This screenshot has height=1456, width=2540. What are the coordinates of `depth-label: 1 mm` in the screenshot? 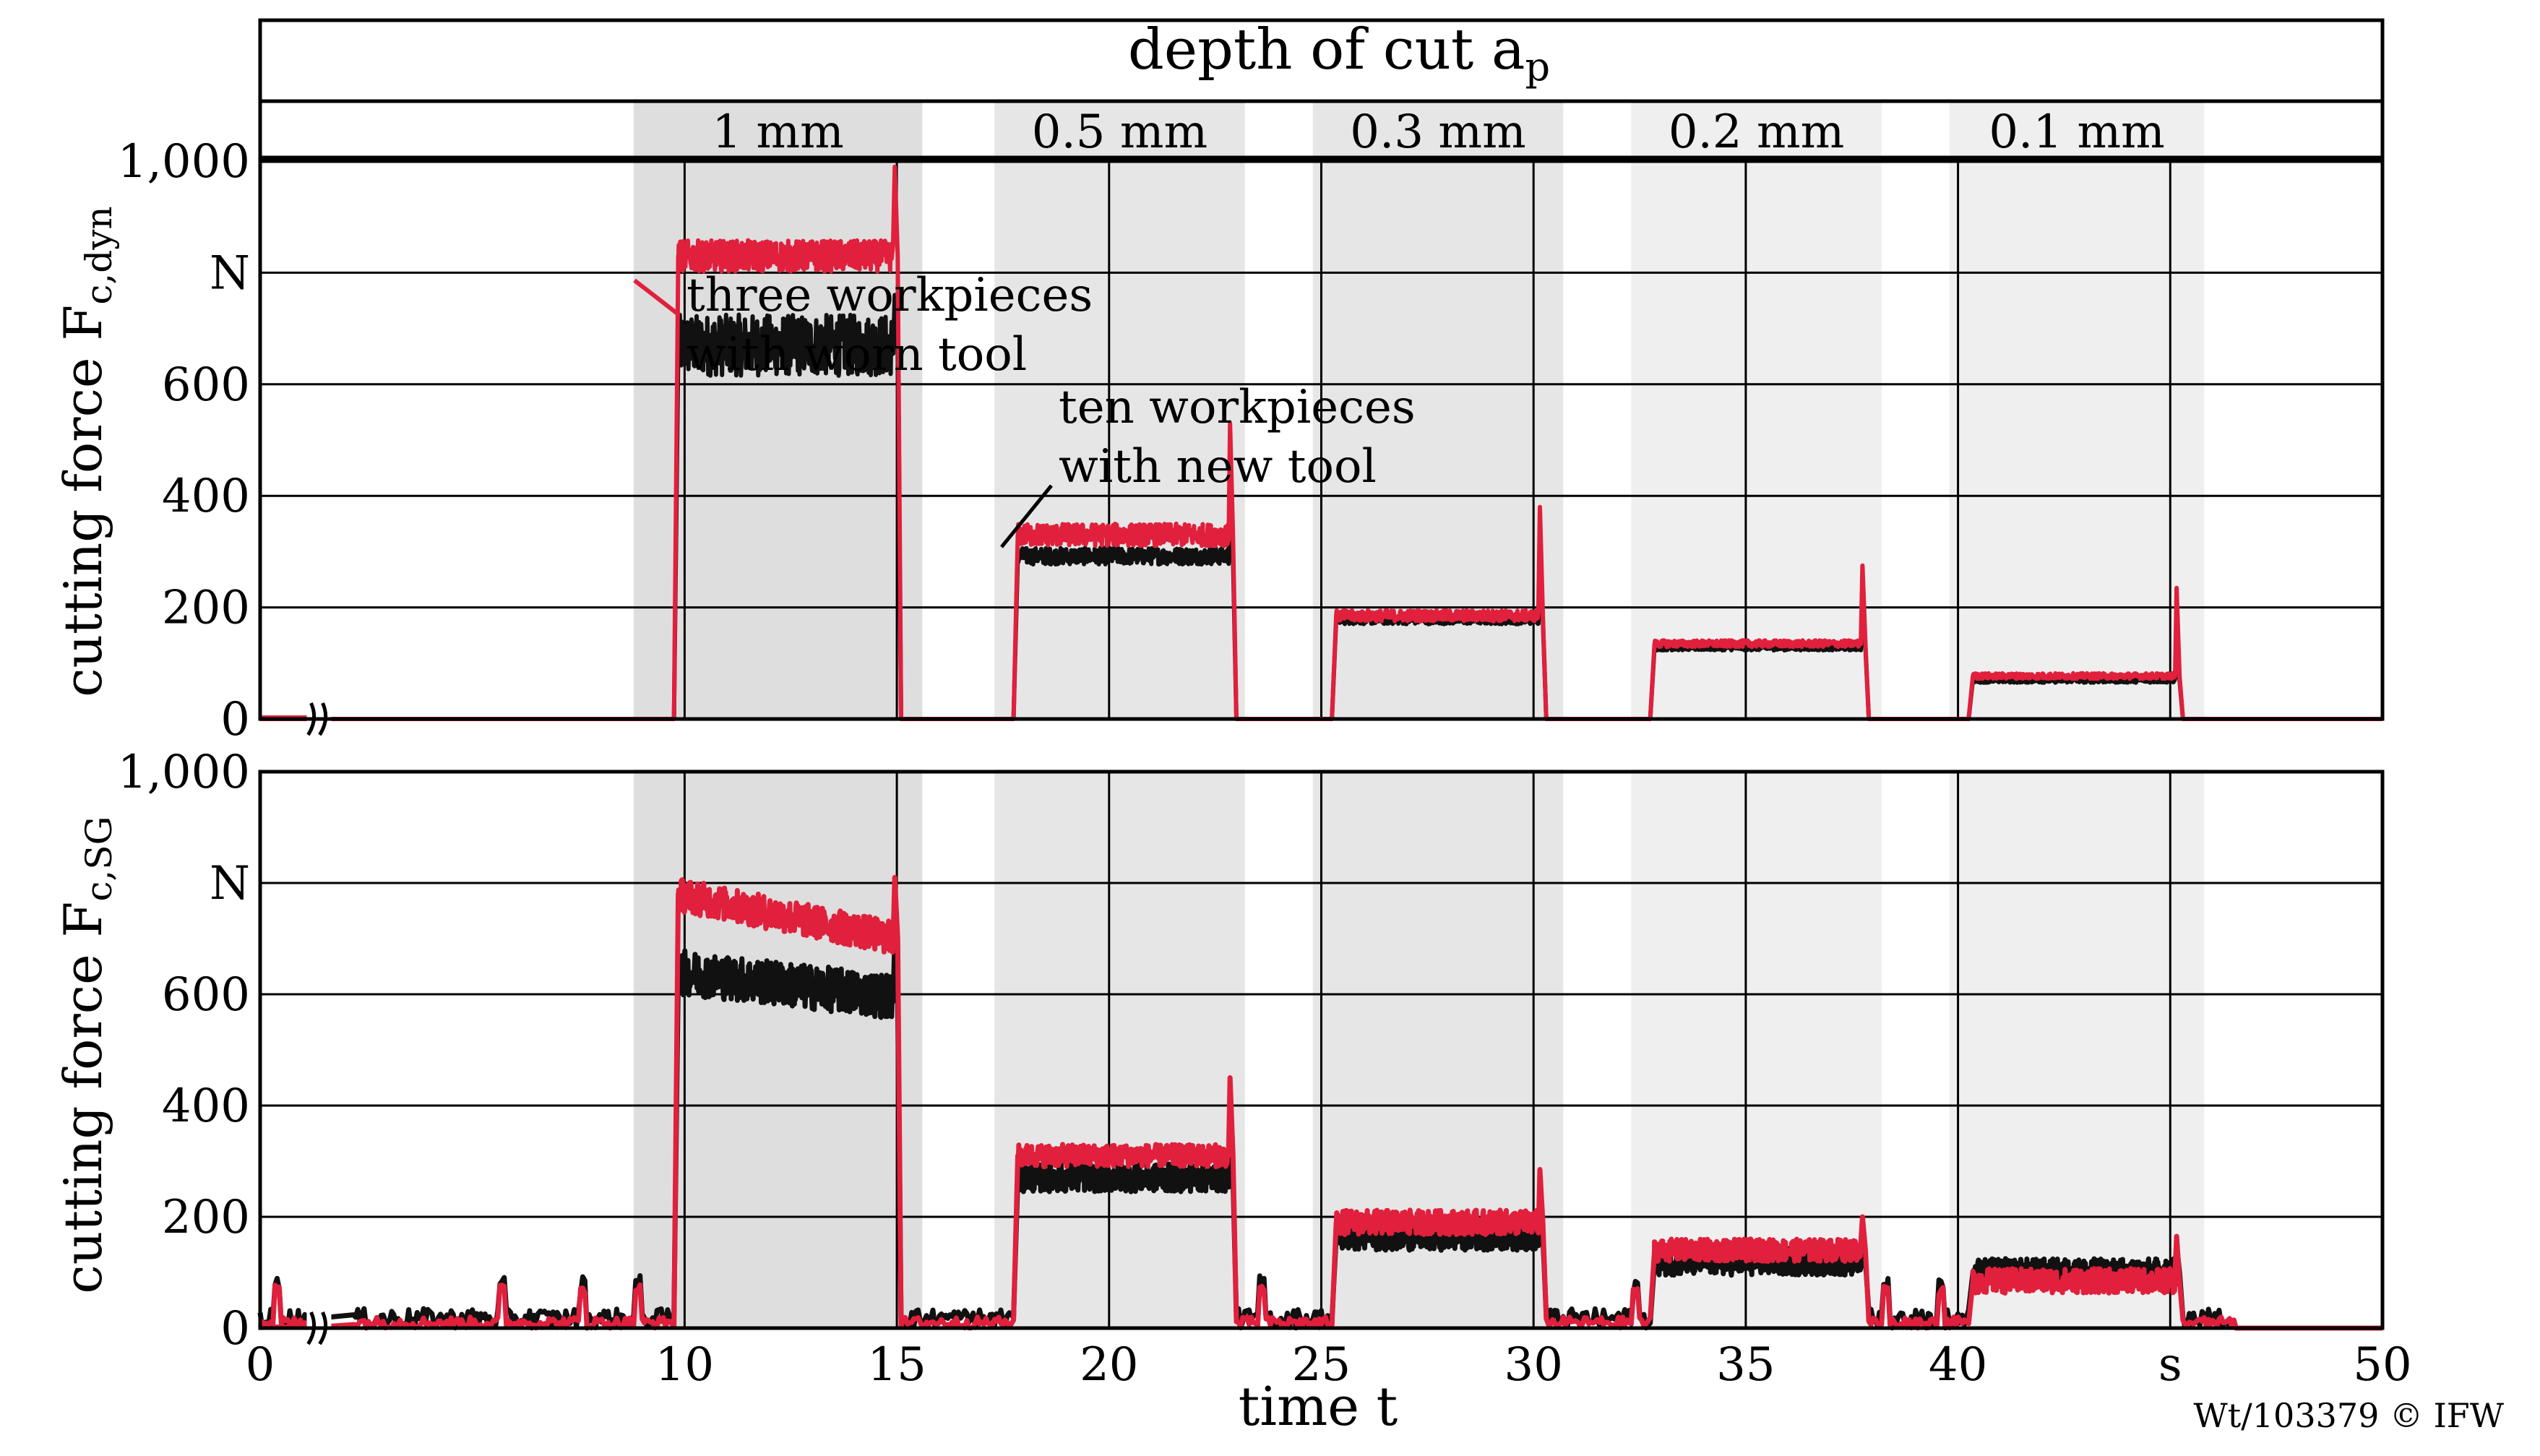 It's located at (778, 132).